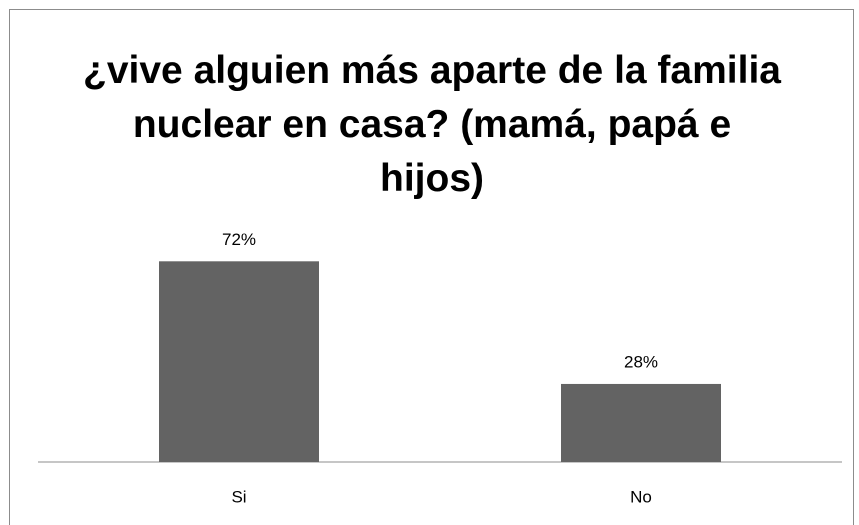 The image size is (859, 525). What do you see at coordinates (238, 496) in the screenshot?
I see `x-tick-label: Si` at bounding box center [238, 496].